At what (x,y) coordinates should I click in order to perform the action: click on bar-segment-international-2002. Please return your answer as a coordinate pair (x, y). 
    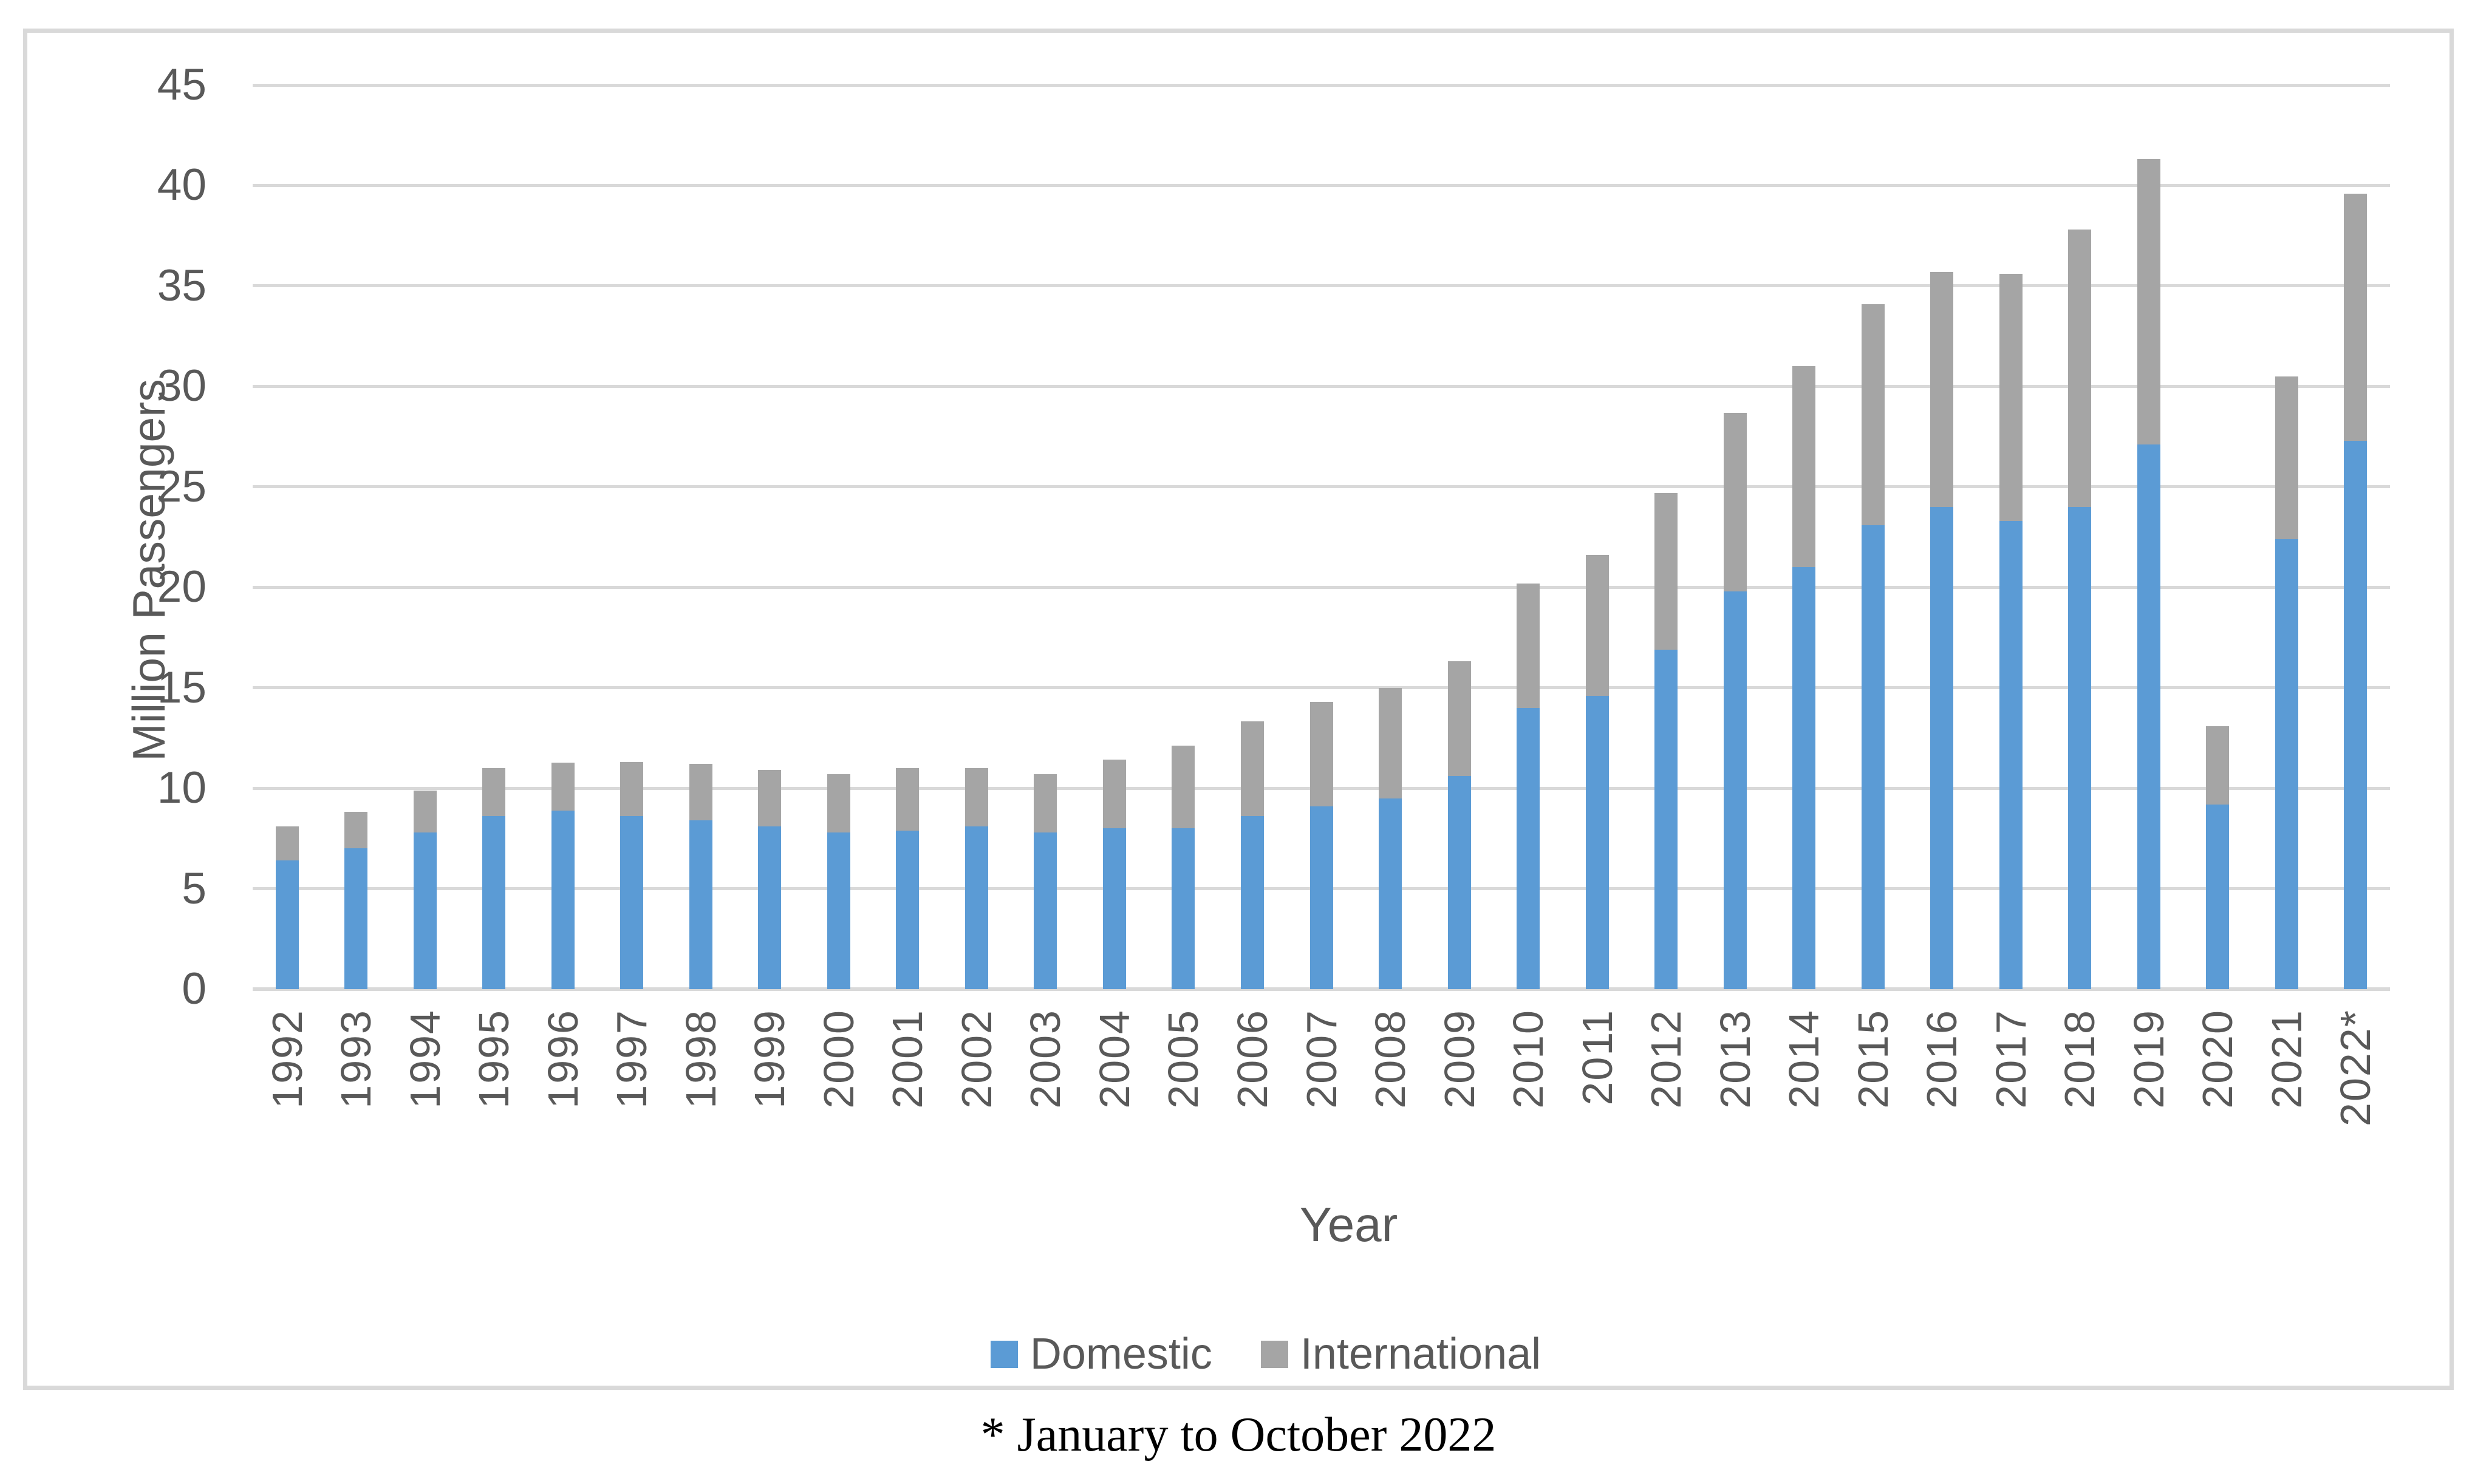
    Looking at the image, I should click on (977, 797).